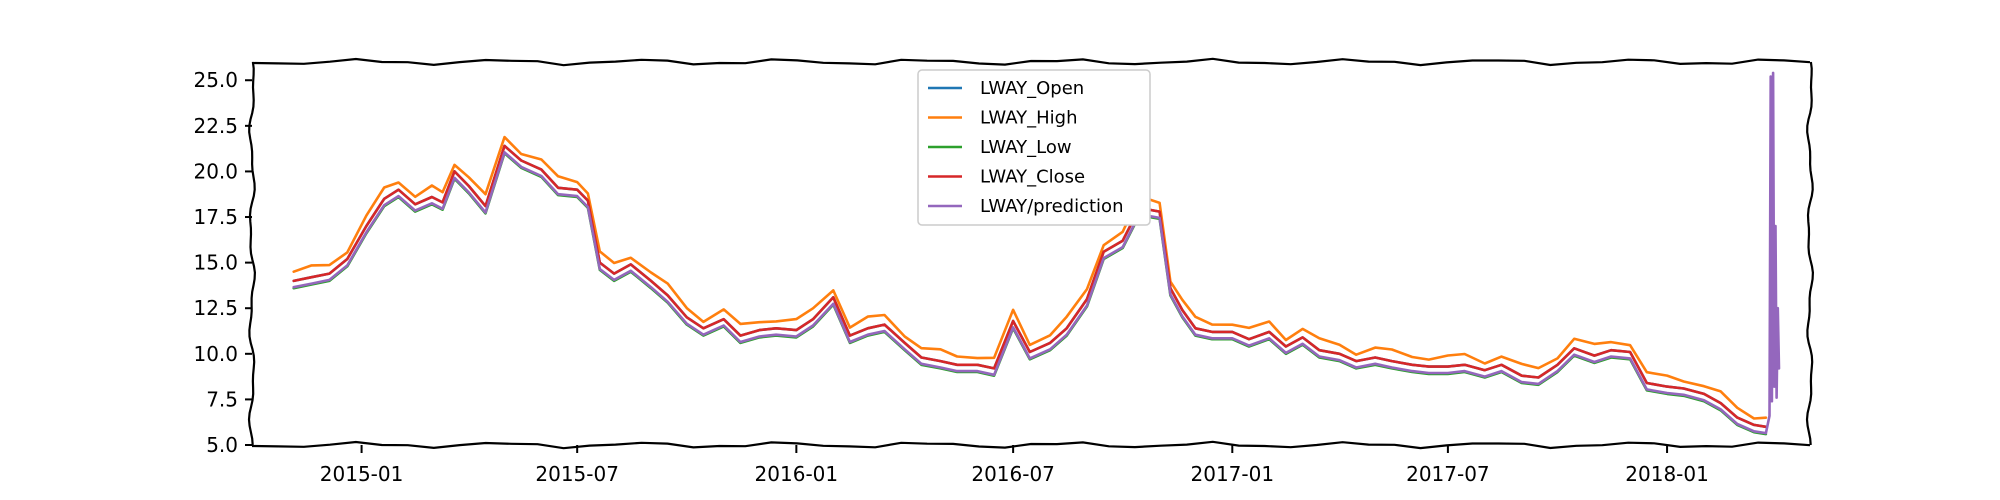  What do you see at coordinates (1032, 88) in the screenshot?
I see `legend-label: LWAY_Open` at bounding box center [1032, 88].